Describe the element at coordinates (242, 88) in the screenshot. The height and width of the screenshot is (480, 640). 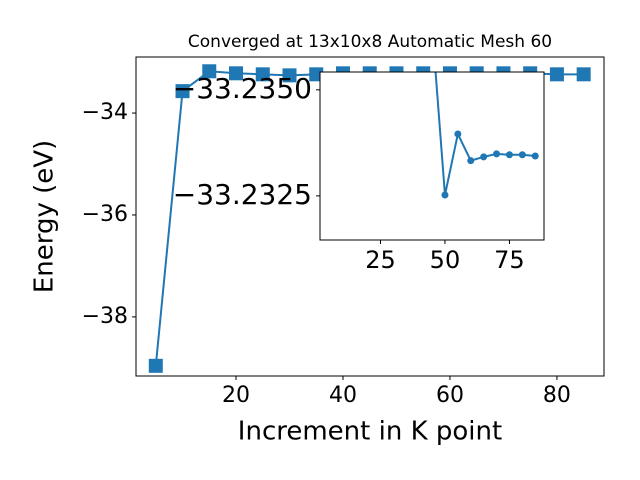
I see `y-tick-label: −33.2350` at that location.